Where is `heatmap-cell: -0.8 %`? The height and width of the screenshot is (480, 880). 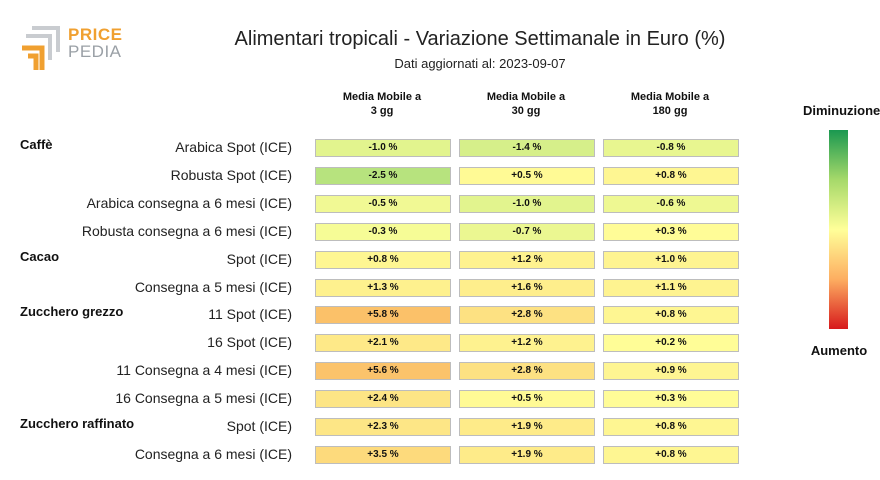
heatmap-cell: -0.8 % is located at coordinates (671, 148).